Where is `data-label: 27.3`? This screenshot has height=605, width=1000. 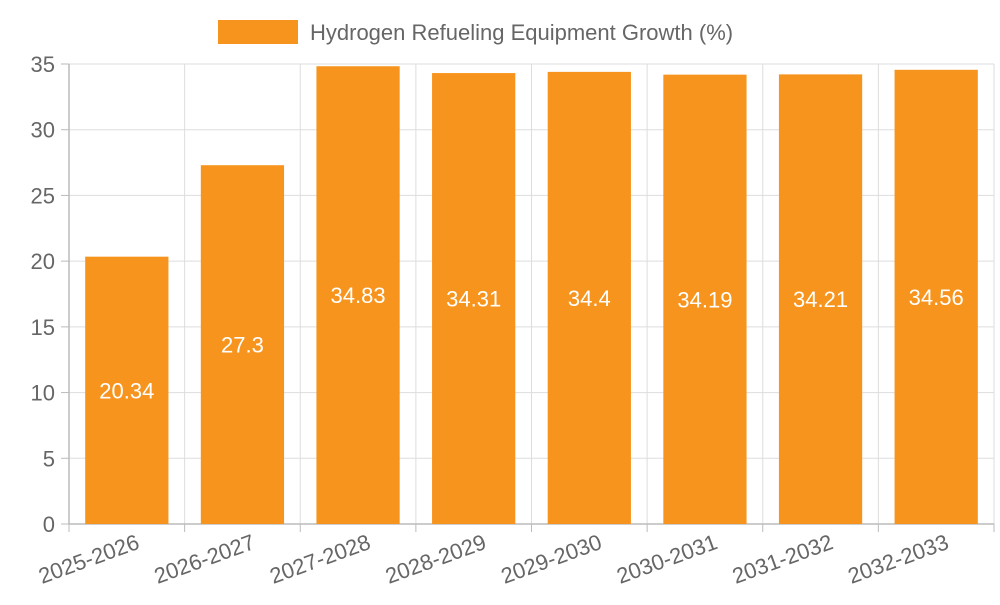
data-label: 27.3 is located at coordinates (242, 345).